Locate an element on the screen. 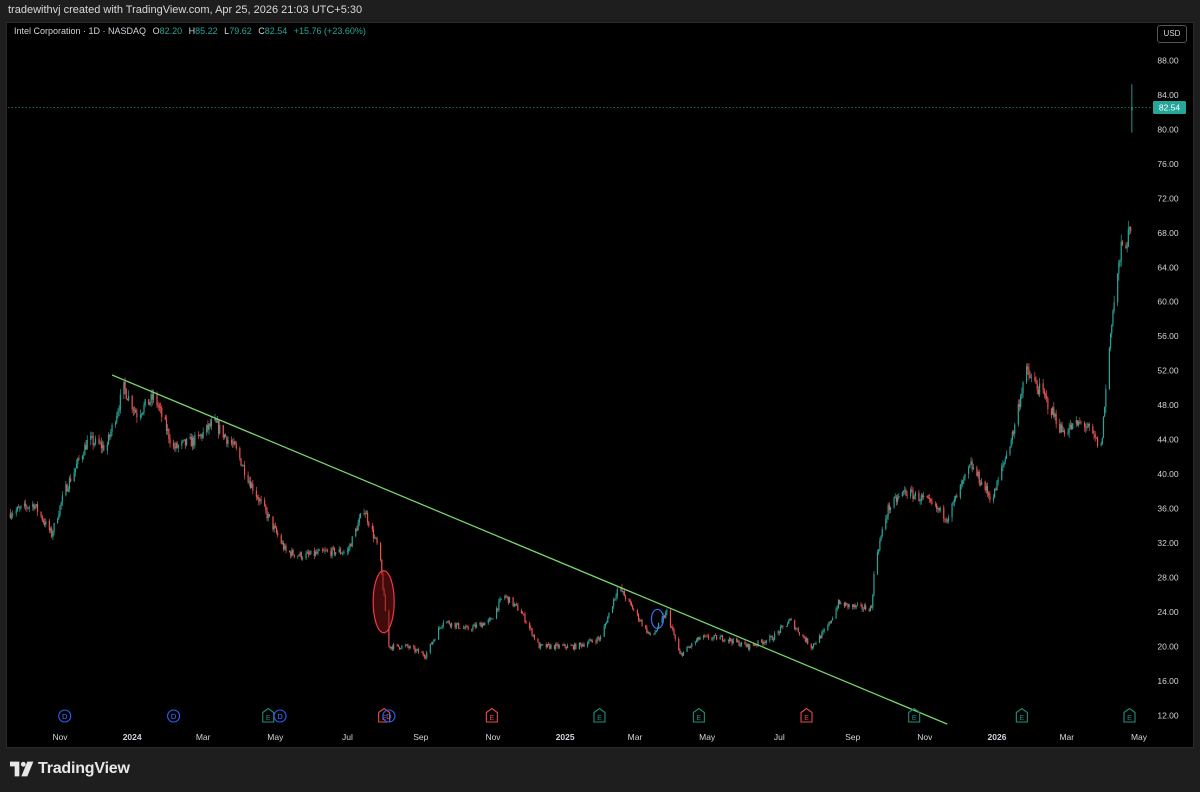 The image size is (1200, 792). y-tick-label: 80.00 is located at coordinates (1168, 129).